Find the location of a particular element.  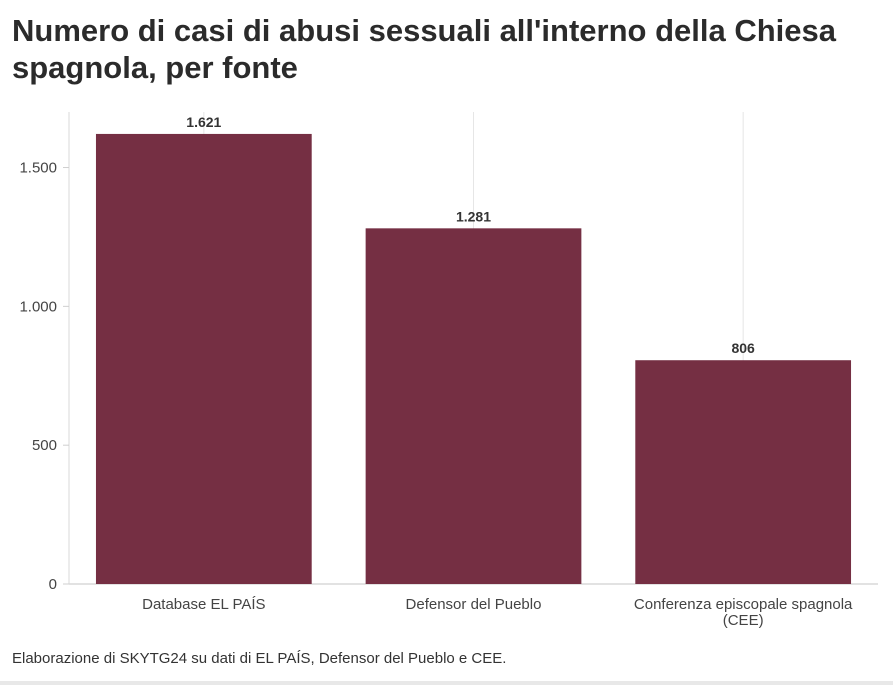

bar-value-label: 1.281 is located at coordinates (473, 216).